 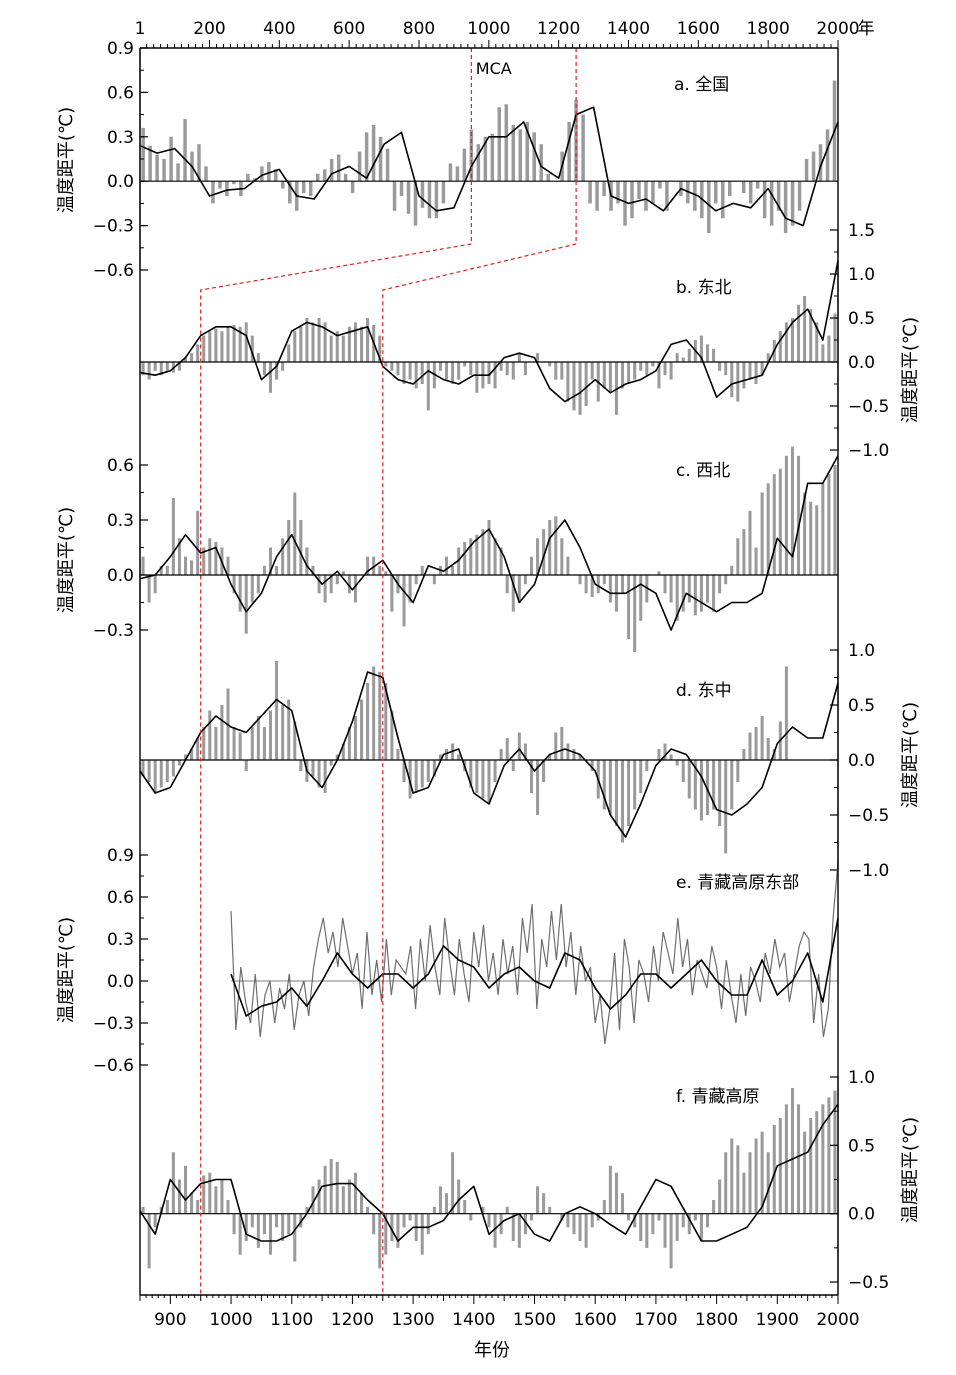 What do you see at coordinates (534, 1320) in the screenshot?
I see `bottom-tick-label: 1500` at bounding box center [534, 1320].